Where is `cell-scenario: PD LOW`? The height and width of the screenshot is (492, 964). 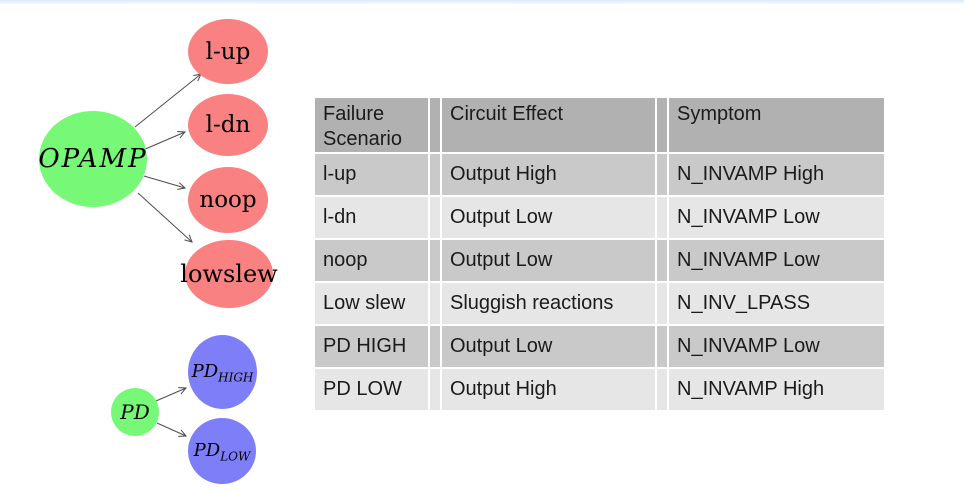
cell-scenario: PD LOW is located at coordinates (371, 389).